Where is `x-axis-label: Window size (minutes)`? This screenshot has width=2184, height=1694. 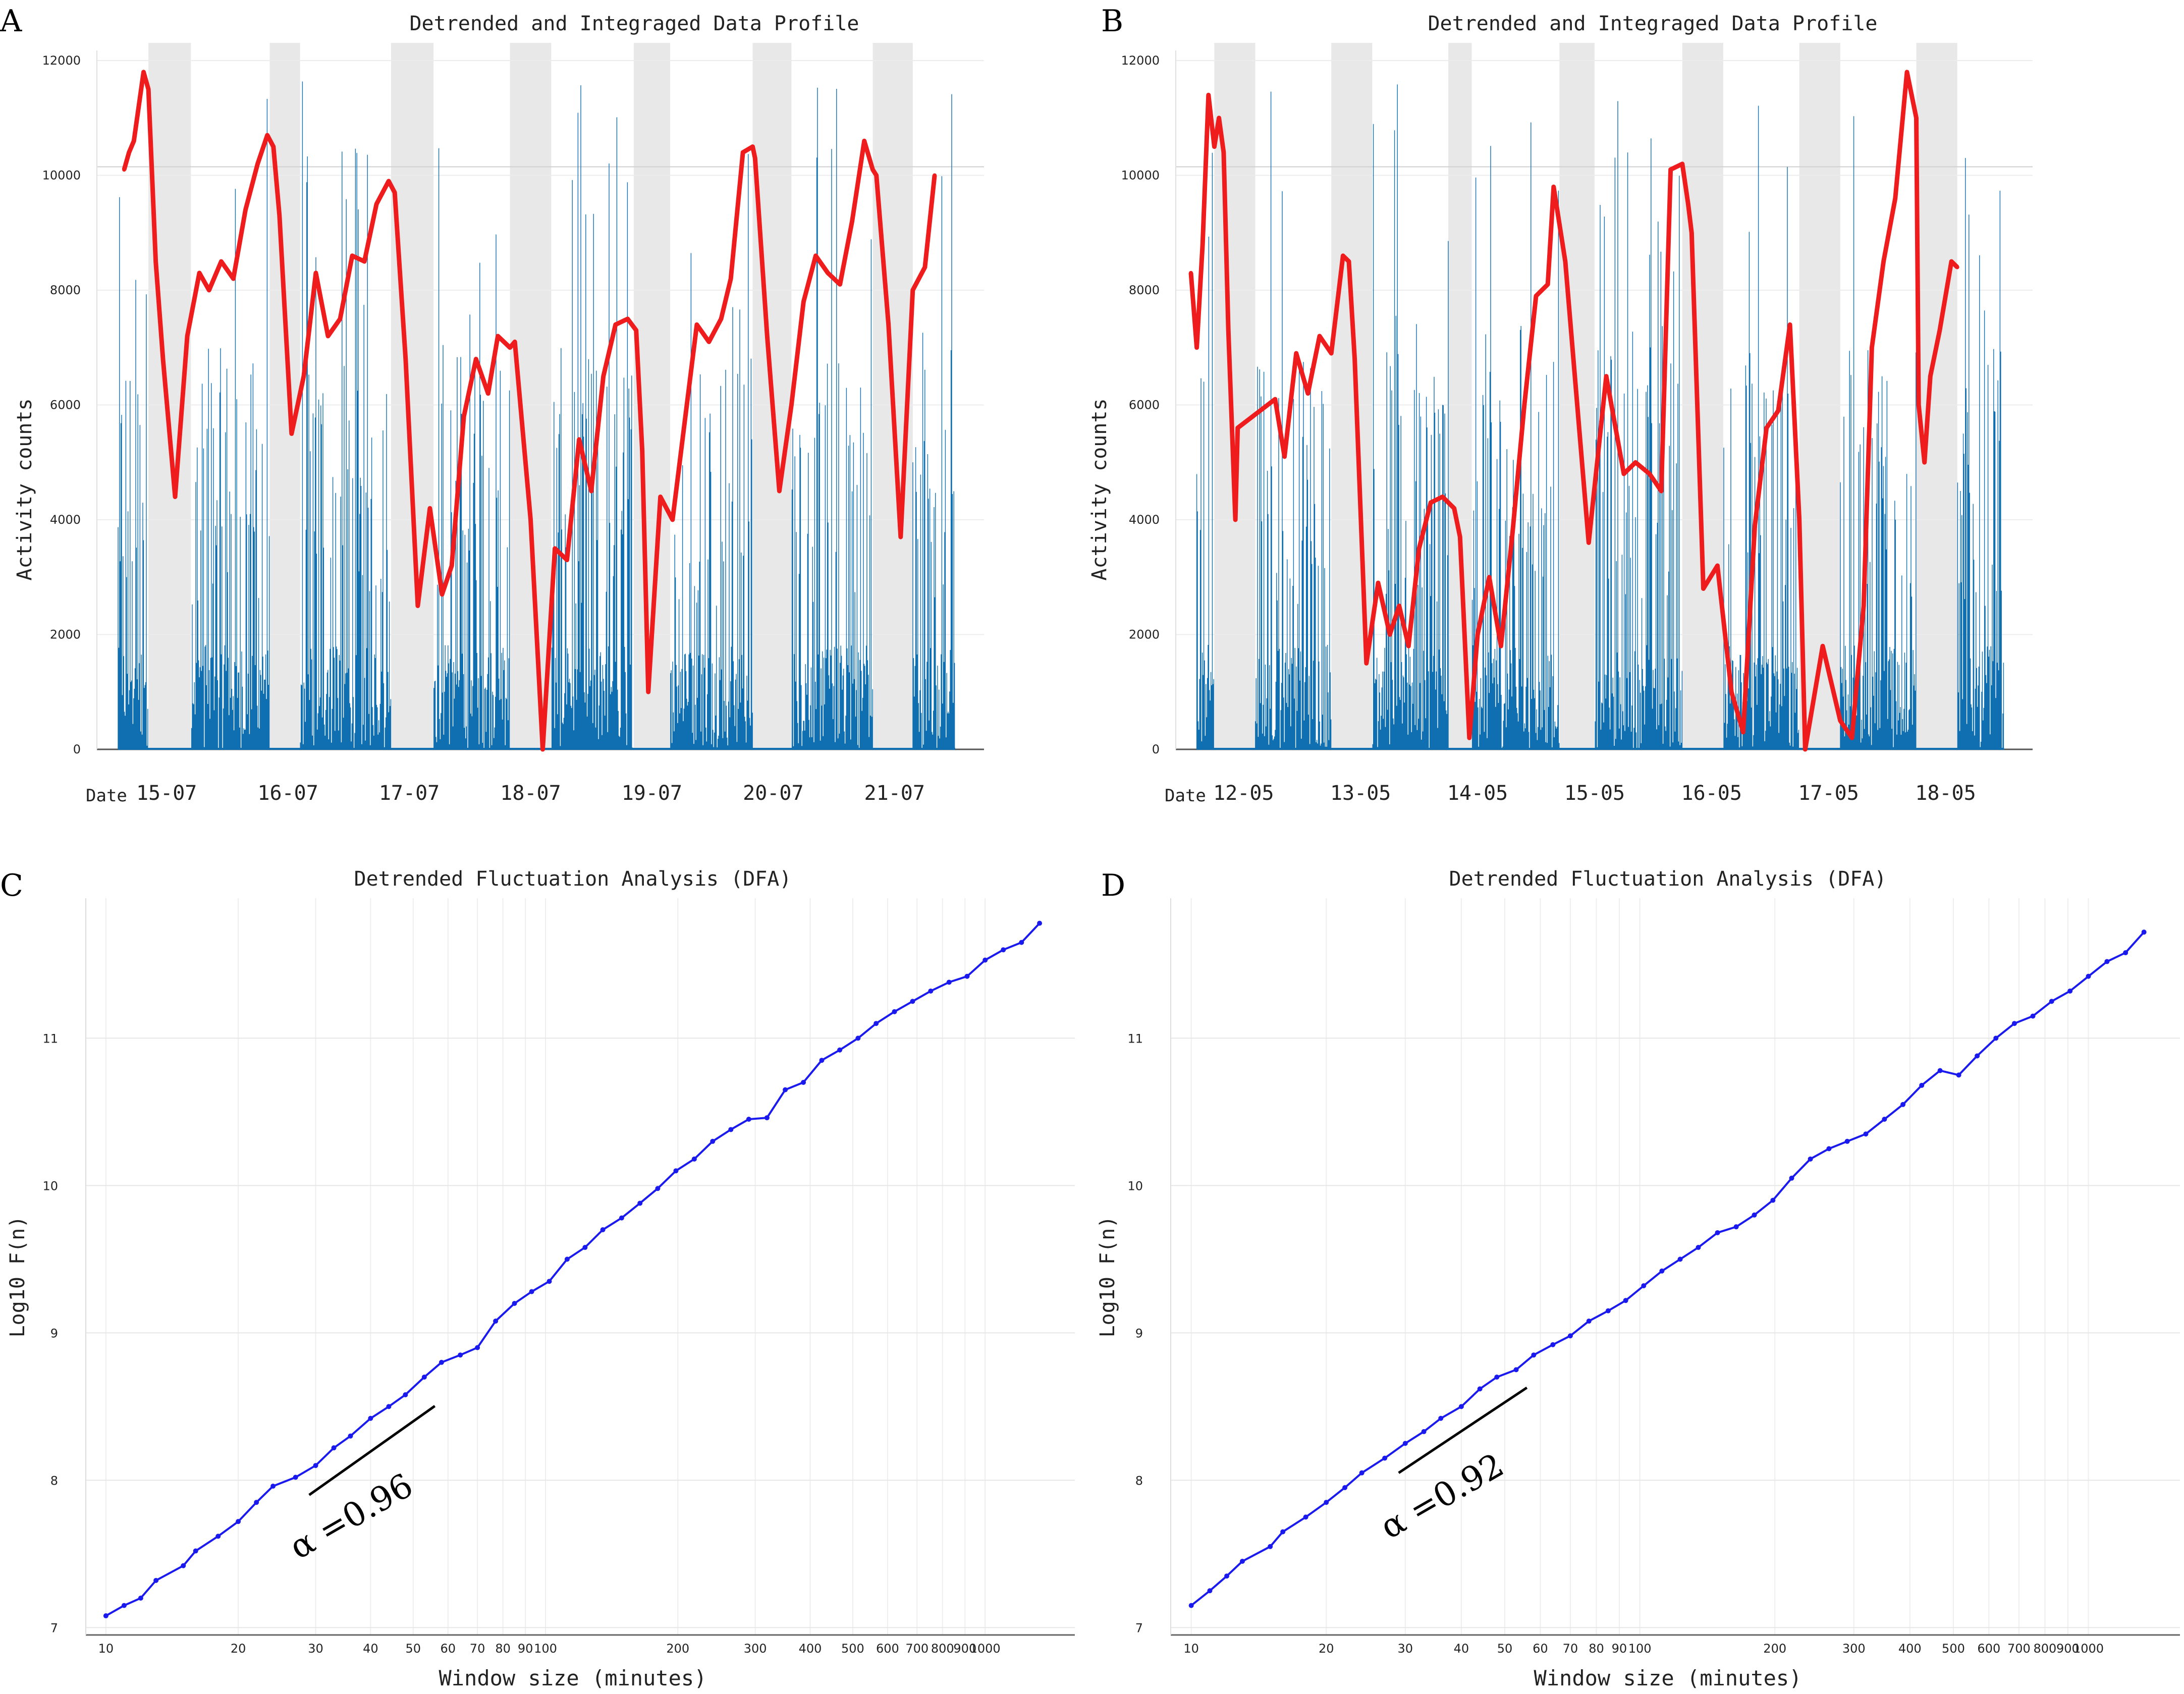
x-axis-label: Window size (minutes) is located at coordinates (1667, 1678).